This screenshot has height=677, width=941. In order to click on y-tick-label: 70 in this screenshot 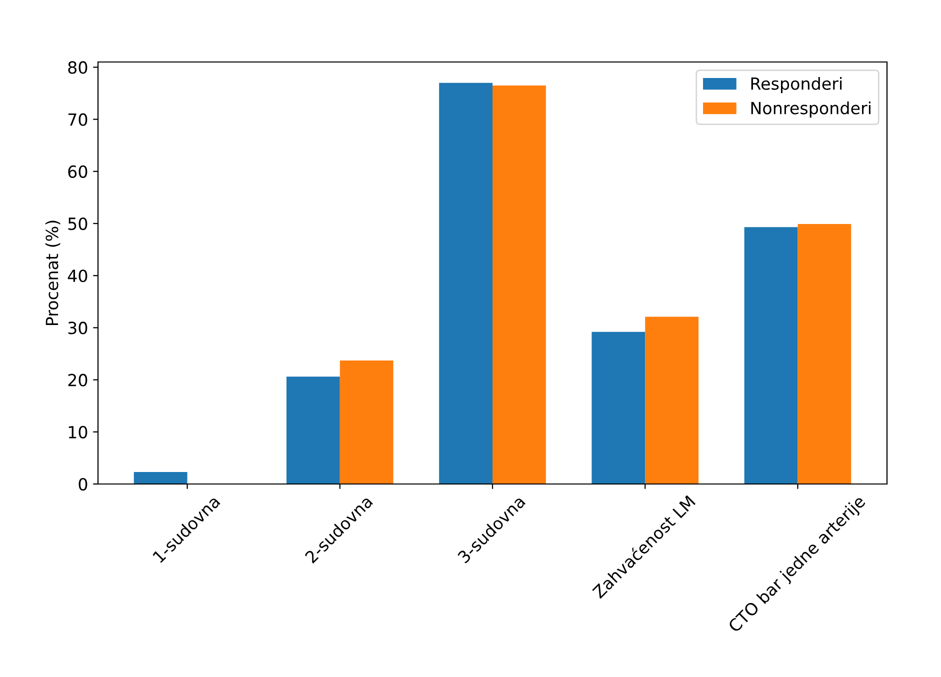, I will do `click(78, 119)`.